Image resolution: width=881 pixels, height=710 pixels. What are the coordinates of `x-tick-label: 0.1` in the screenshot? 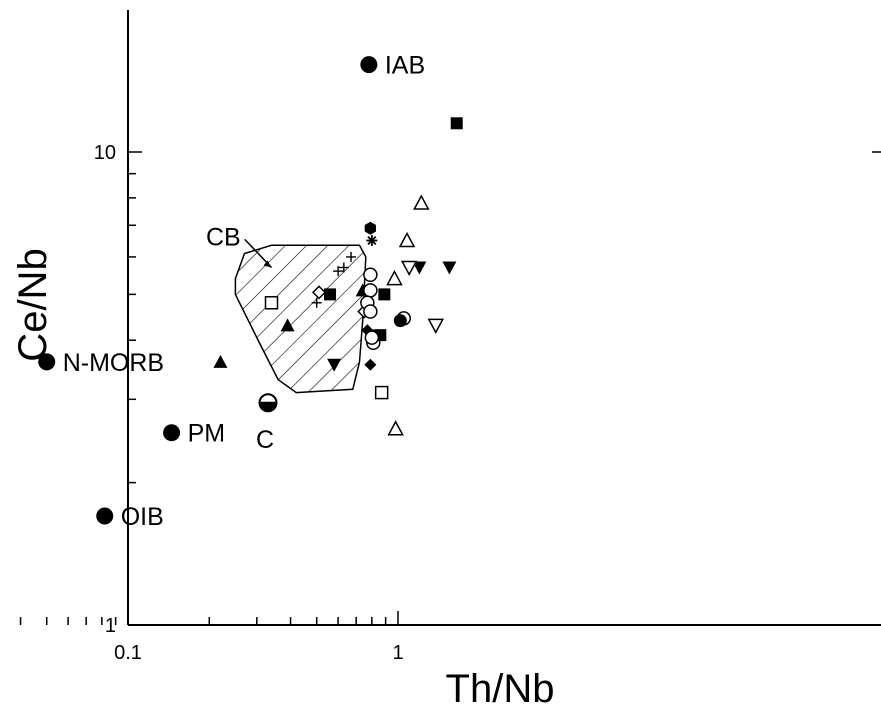 It's located at (128, 653).